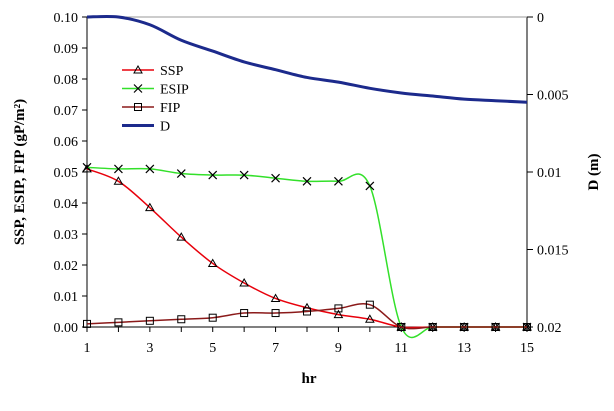 The image size is (614, 411). I want to click on series-line-fip, so click(306, 316).